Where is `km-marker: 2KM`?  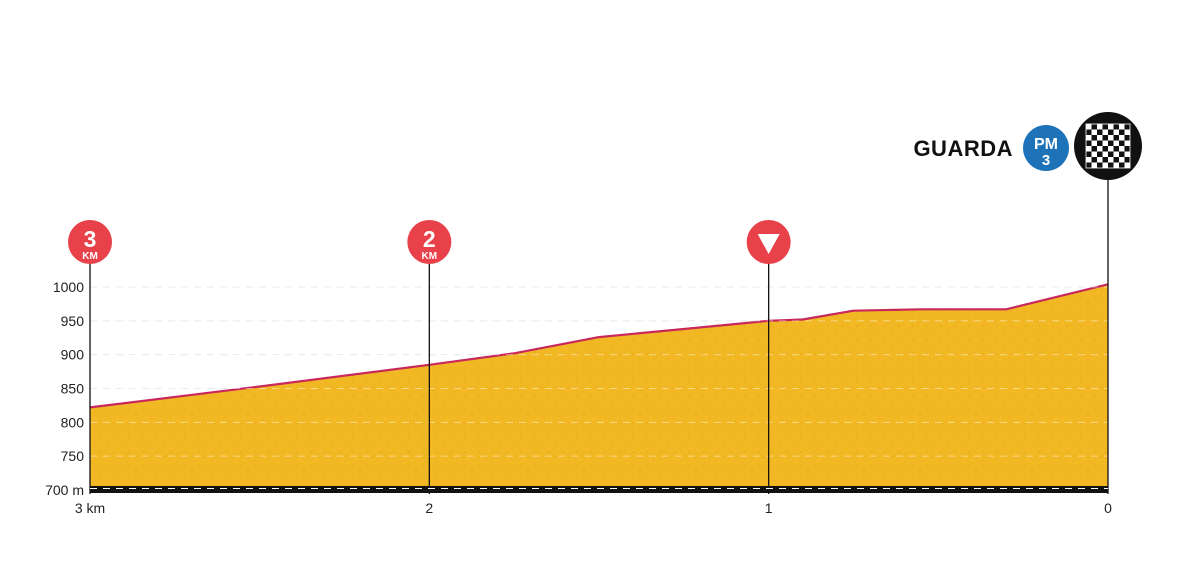
km-marker: 2KM is located at coordinates (429, 242).